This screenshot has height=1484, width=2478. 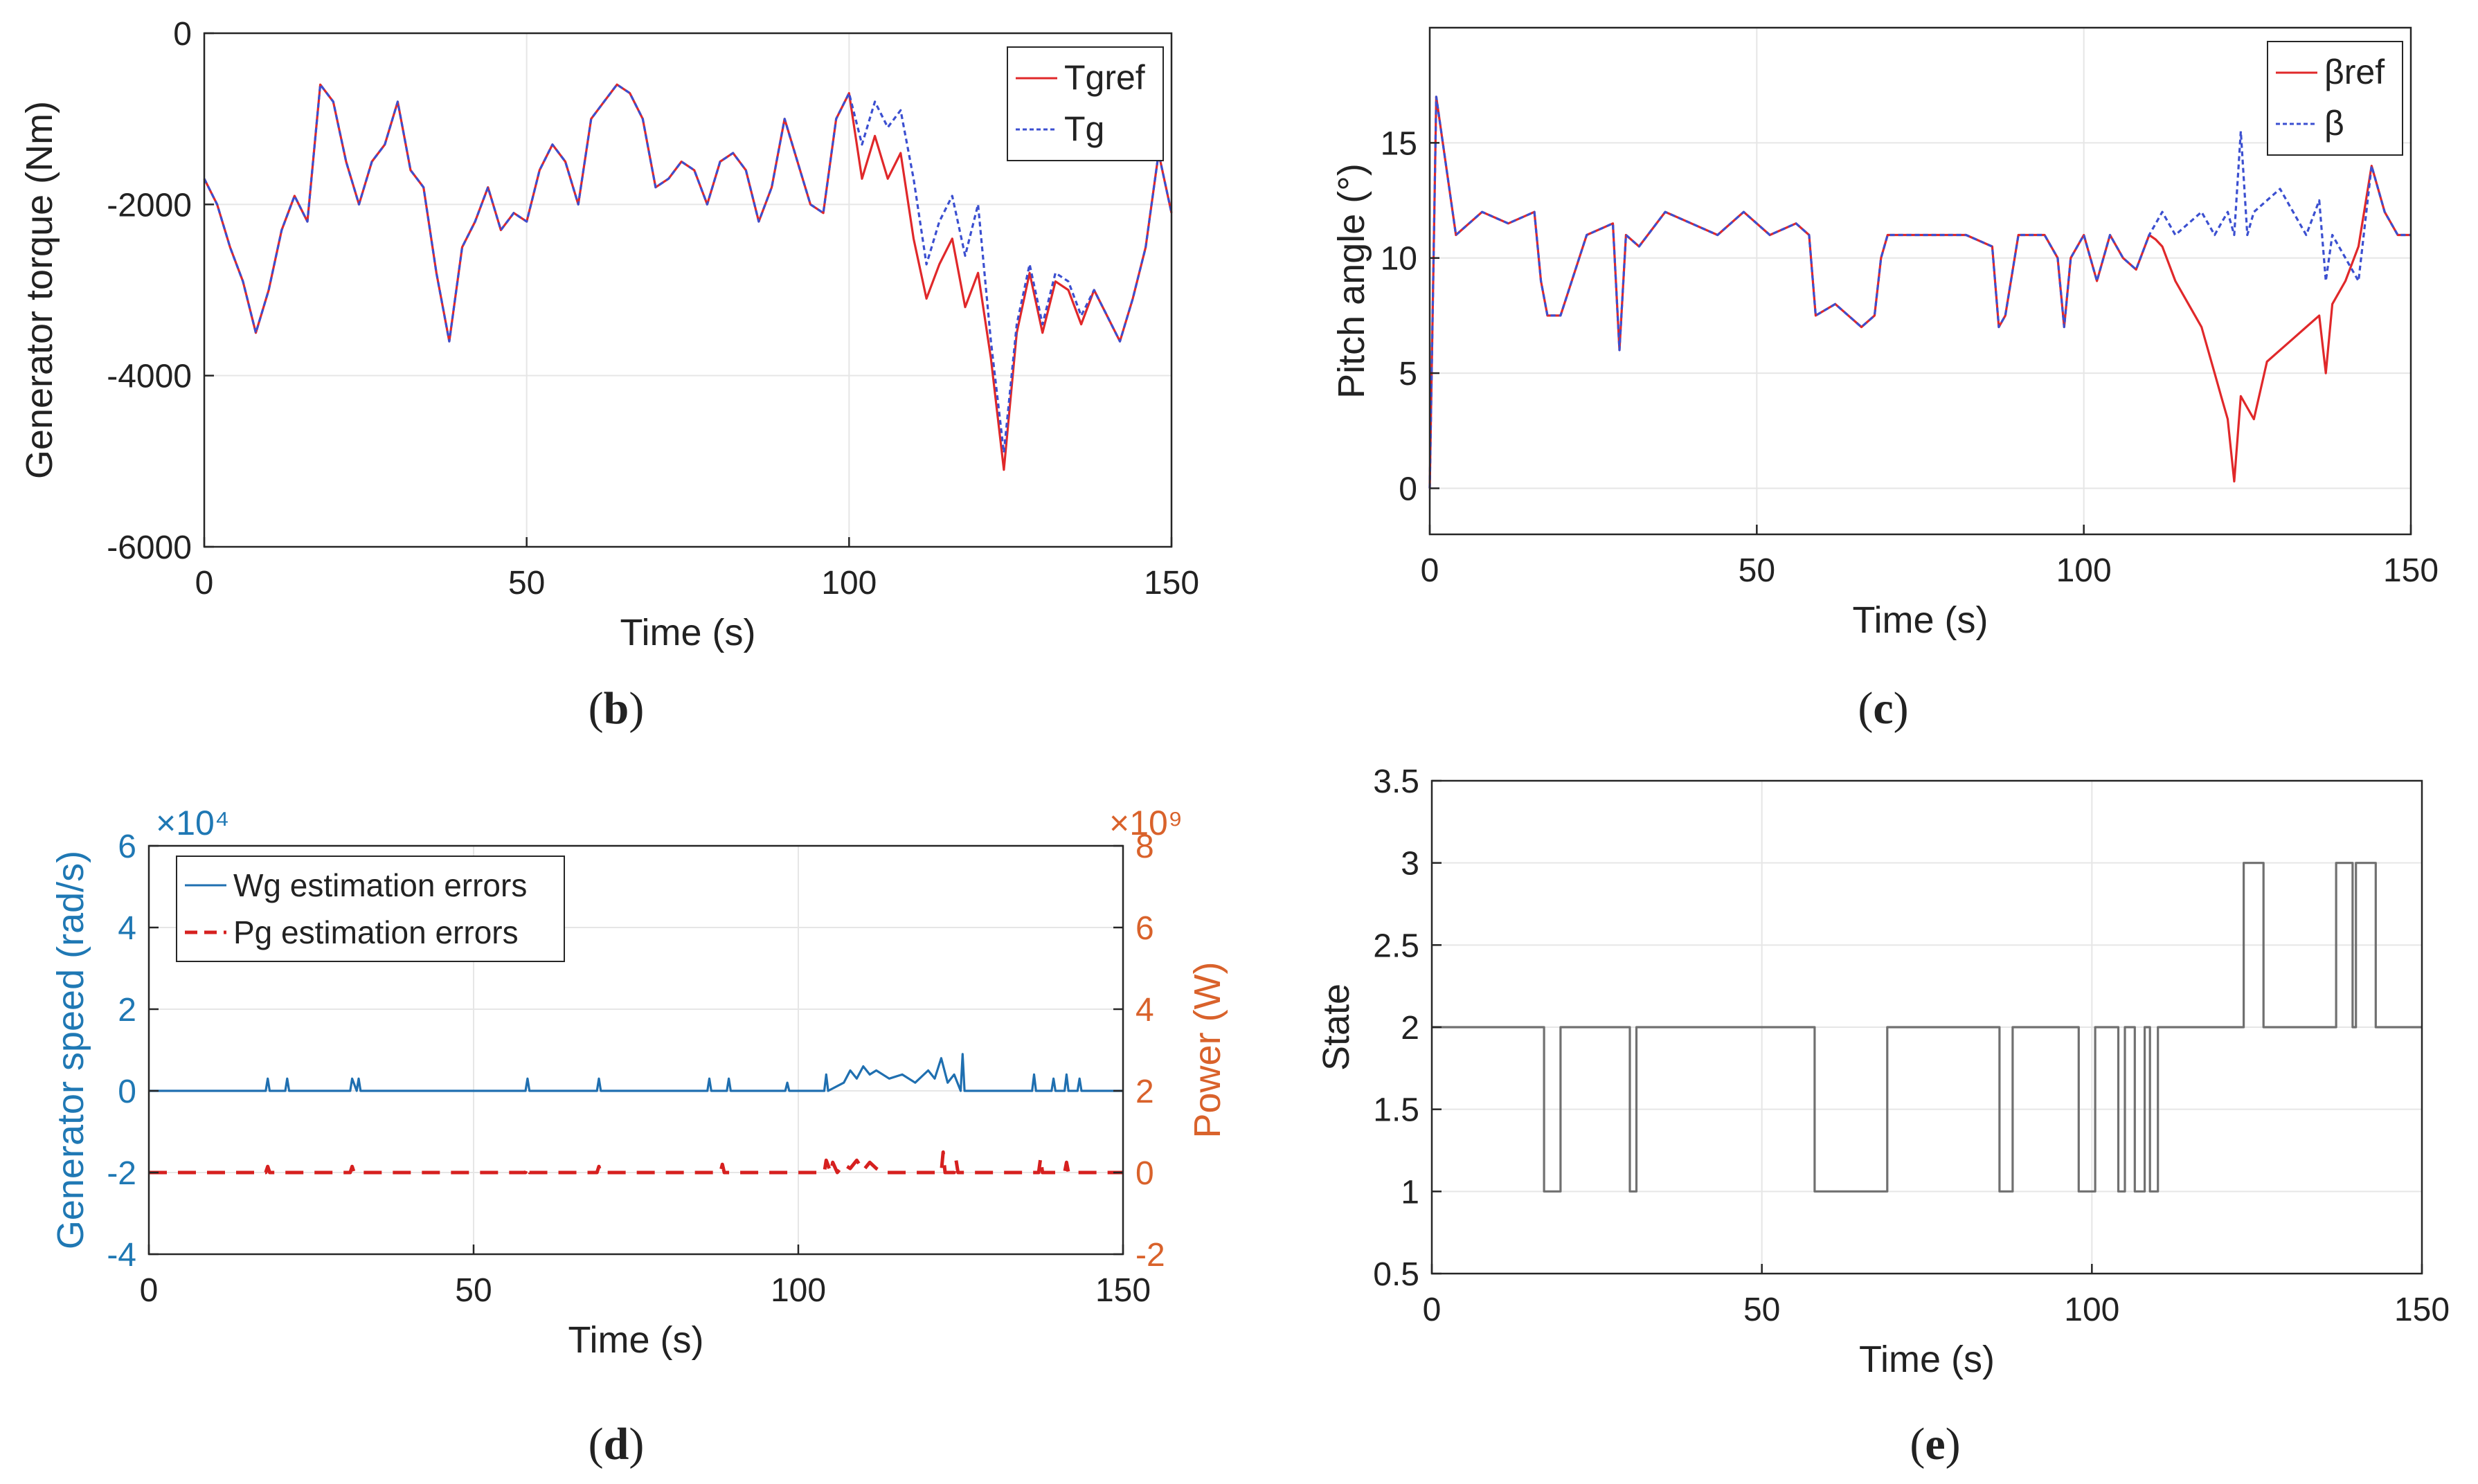 I want to click on grid, so click(x=1921, y=281).